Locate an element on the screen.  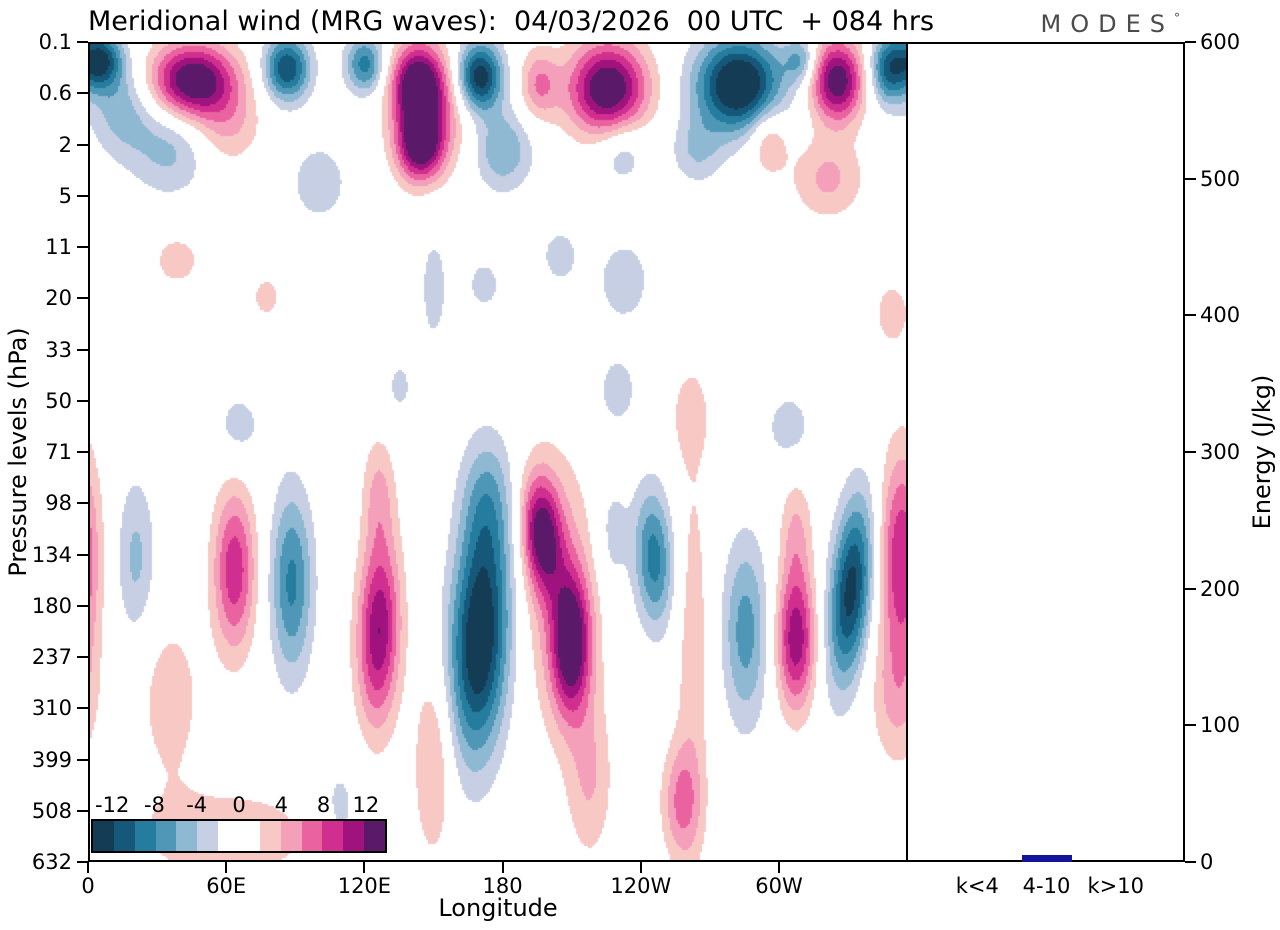
colorbar-tick-label: -12 is located at coordinates (112, 805).